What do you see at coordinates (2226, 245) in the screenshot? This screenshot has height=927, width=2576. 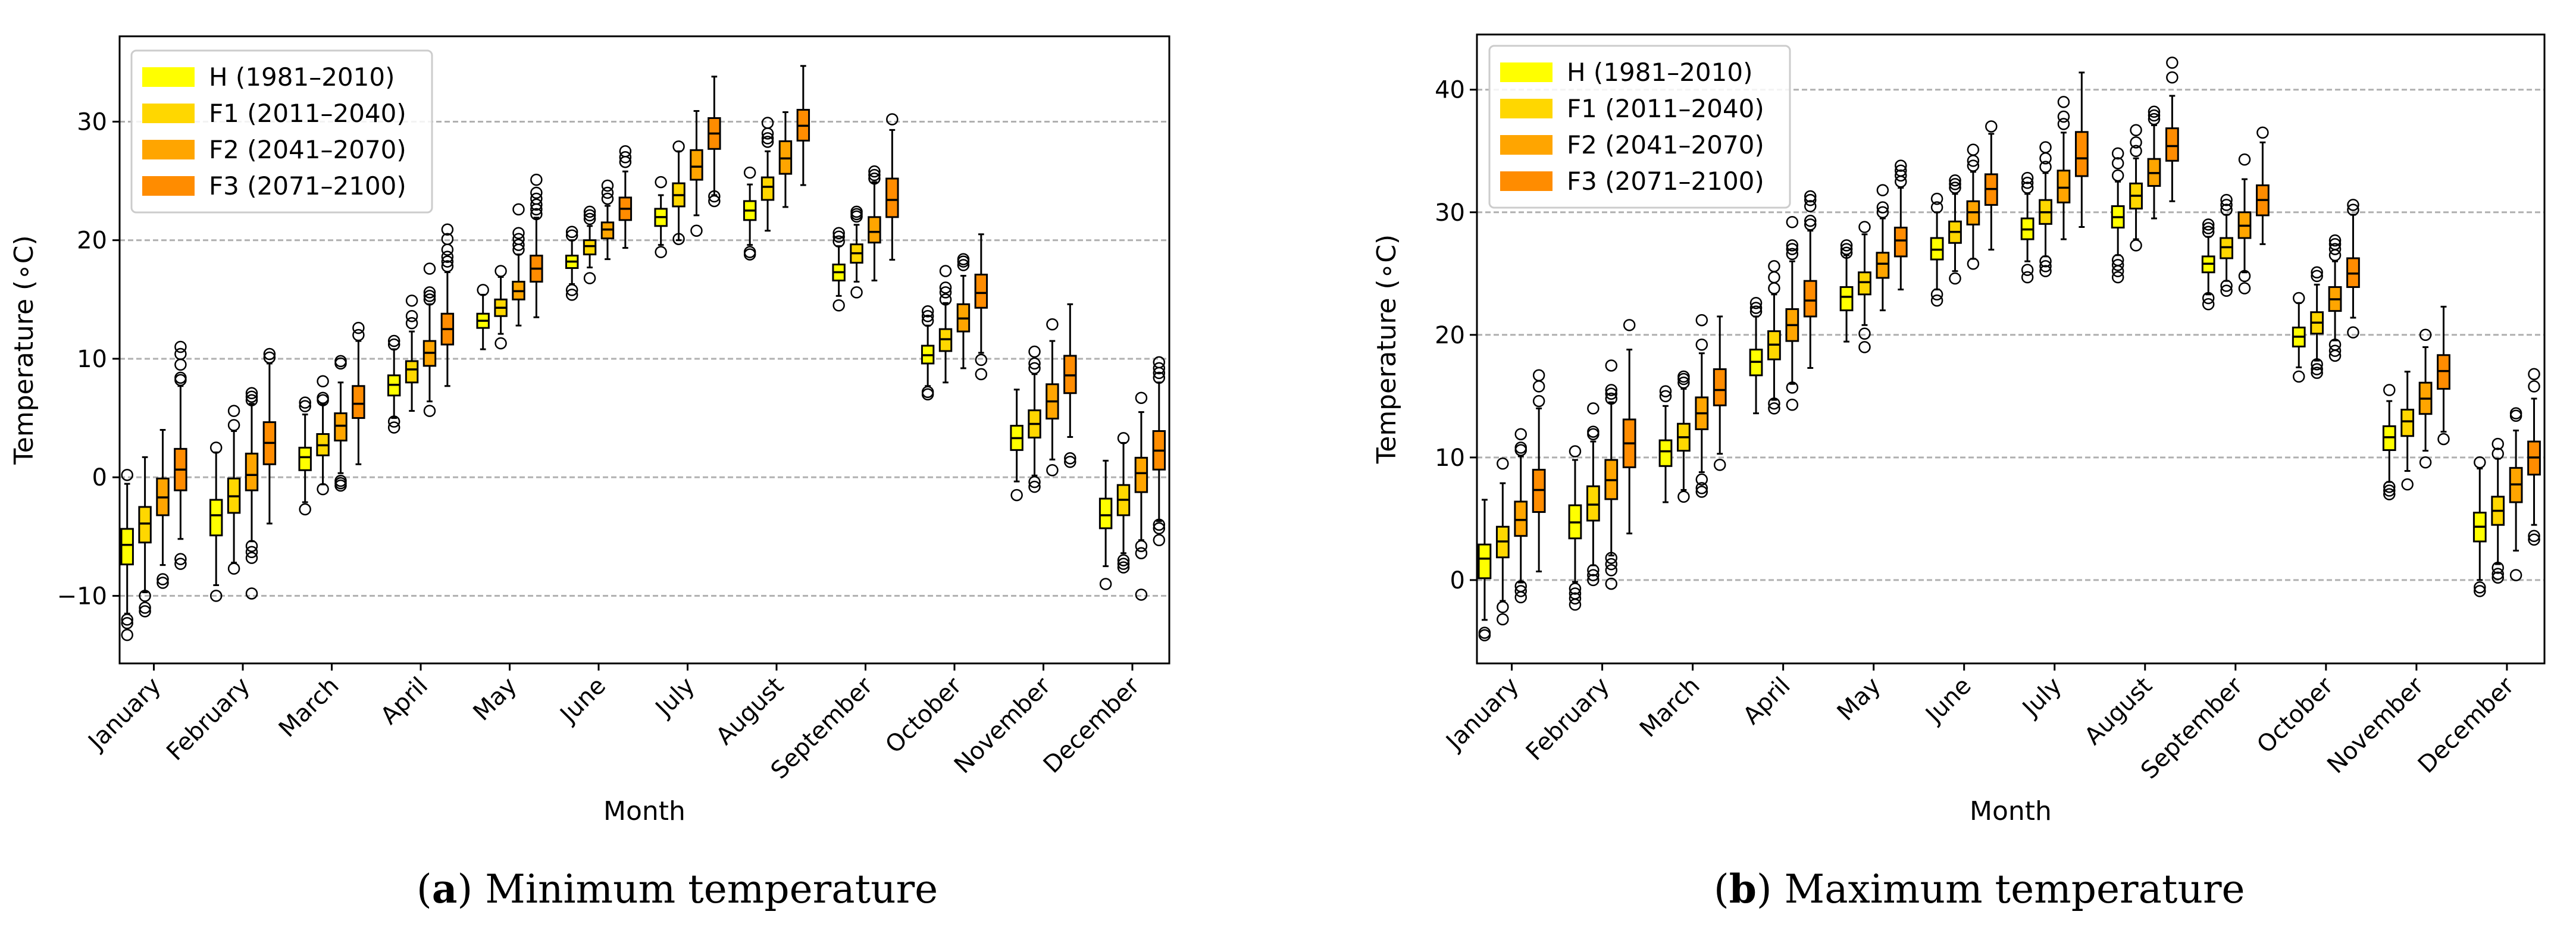 I see `box-september-f1` at bounding box center [2226, 245].